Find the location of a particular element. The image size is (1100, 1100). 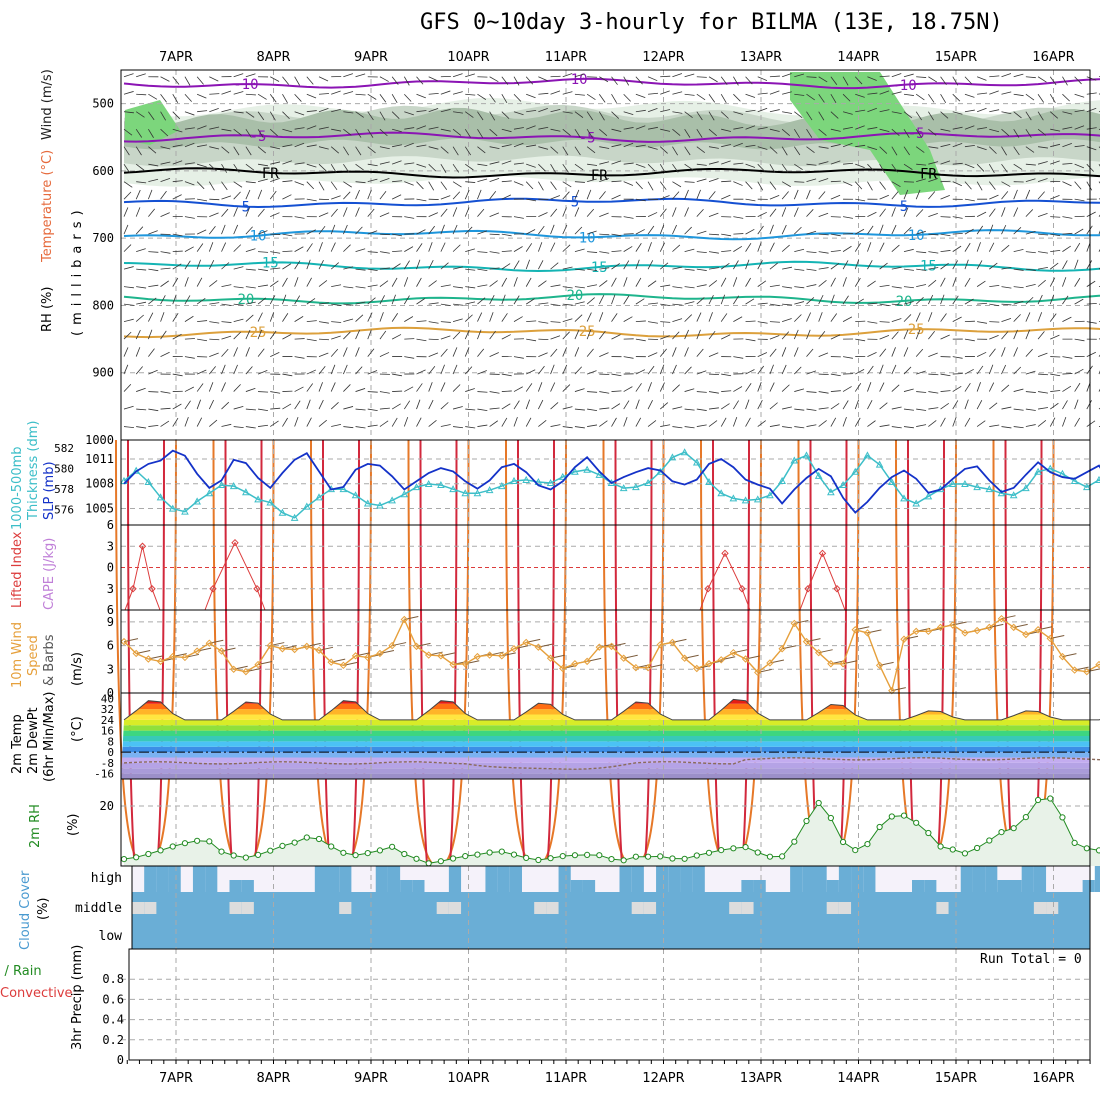

lifted-index-point is located at coordinates (152, 589).